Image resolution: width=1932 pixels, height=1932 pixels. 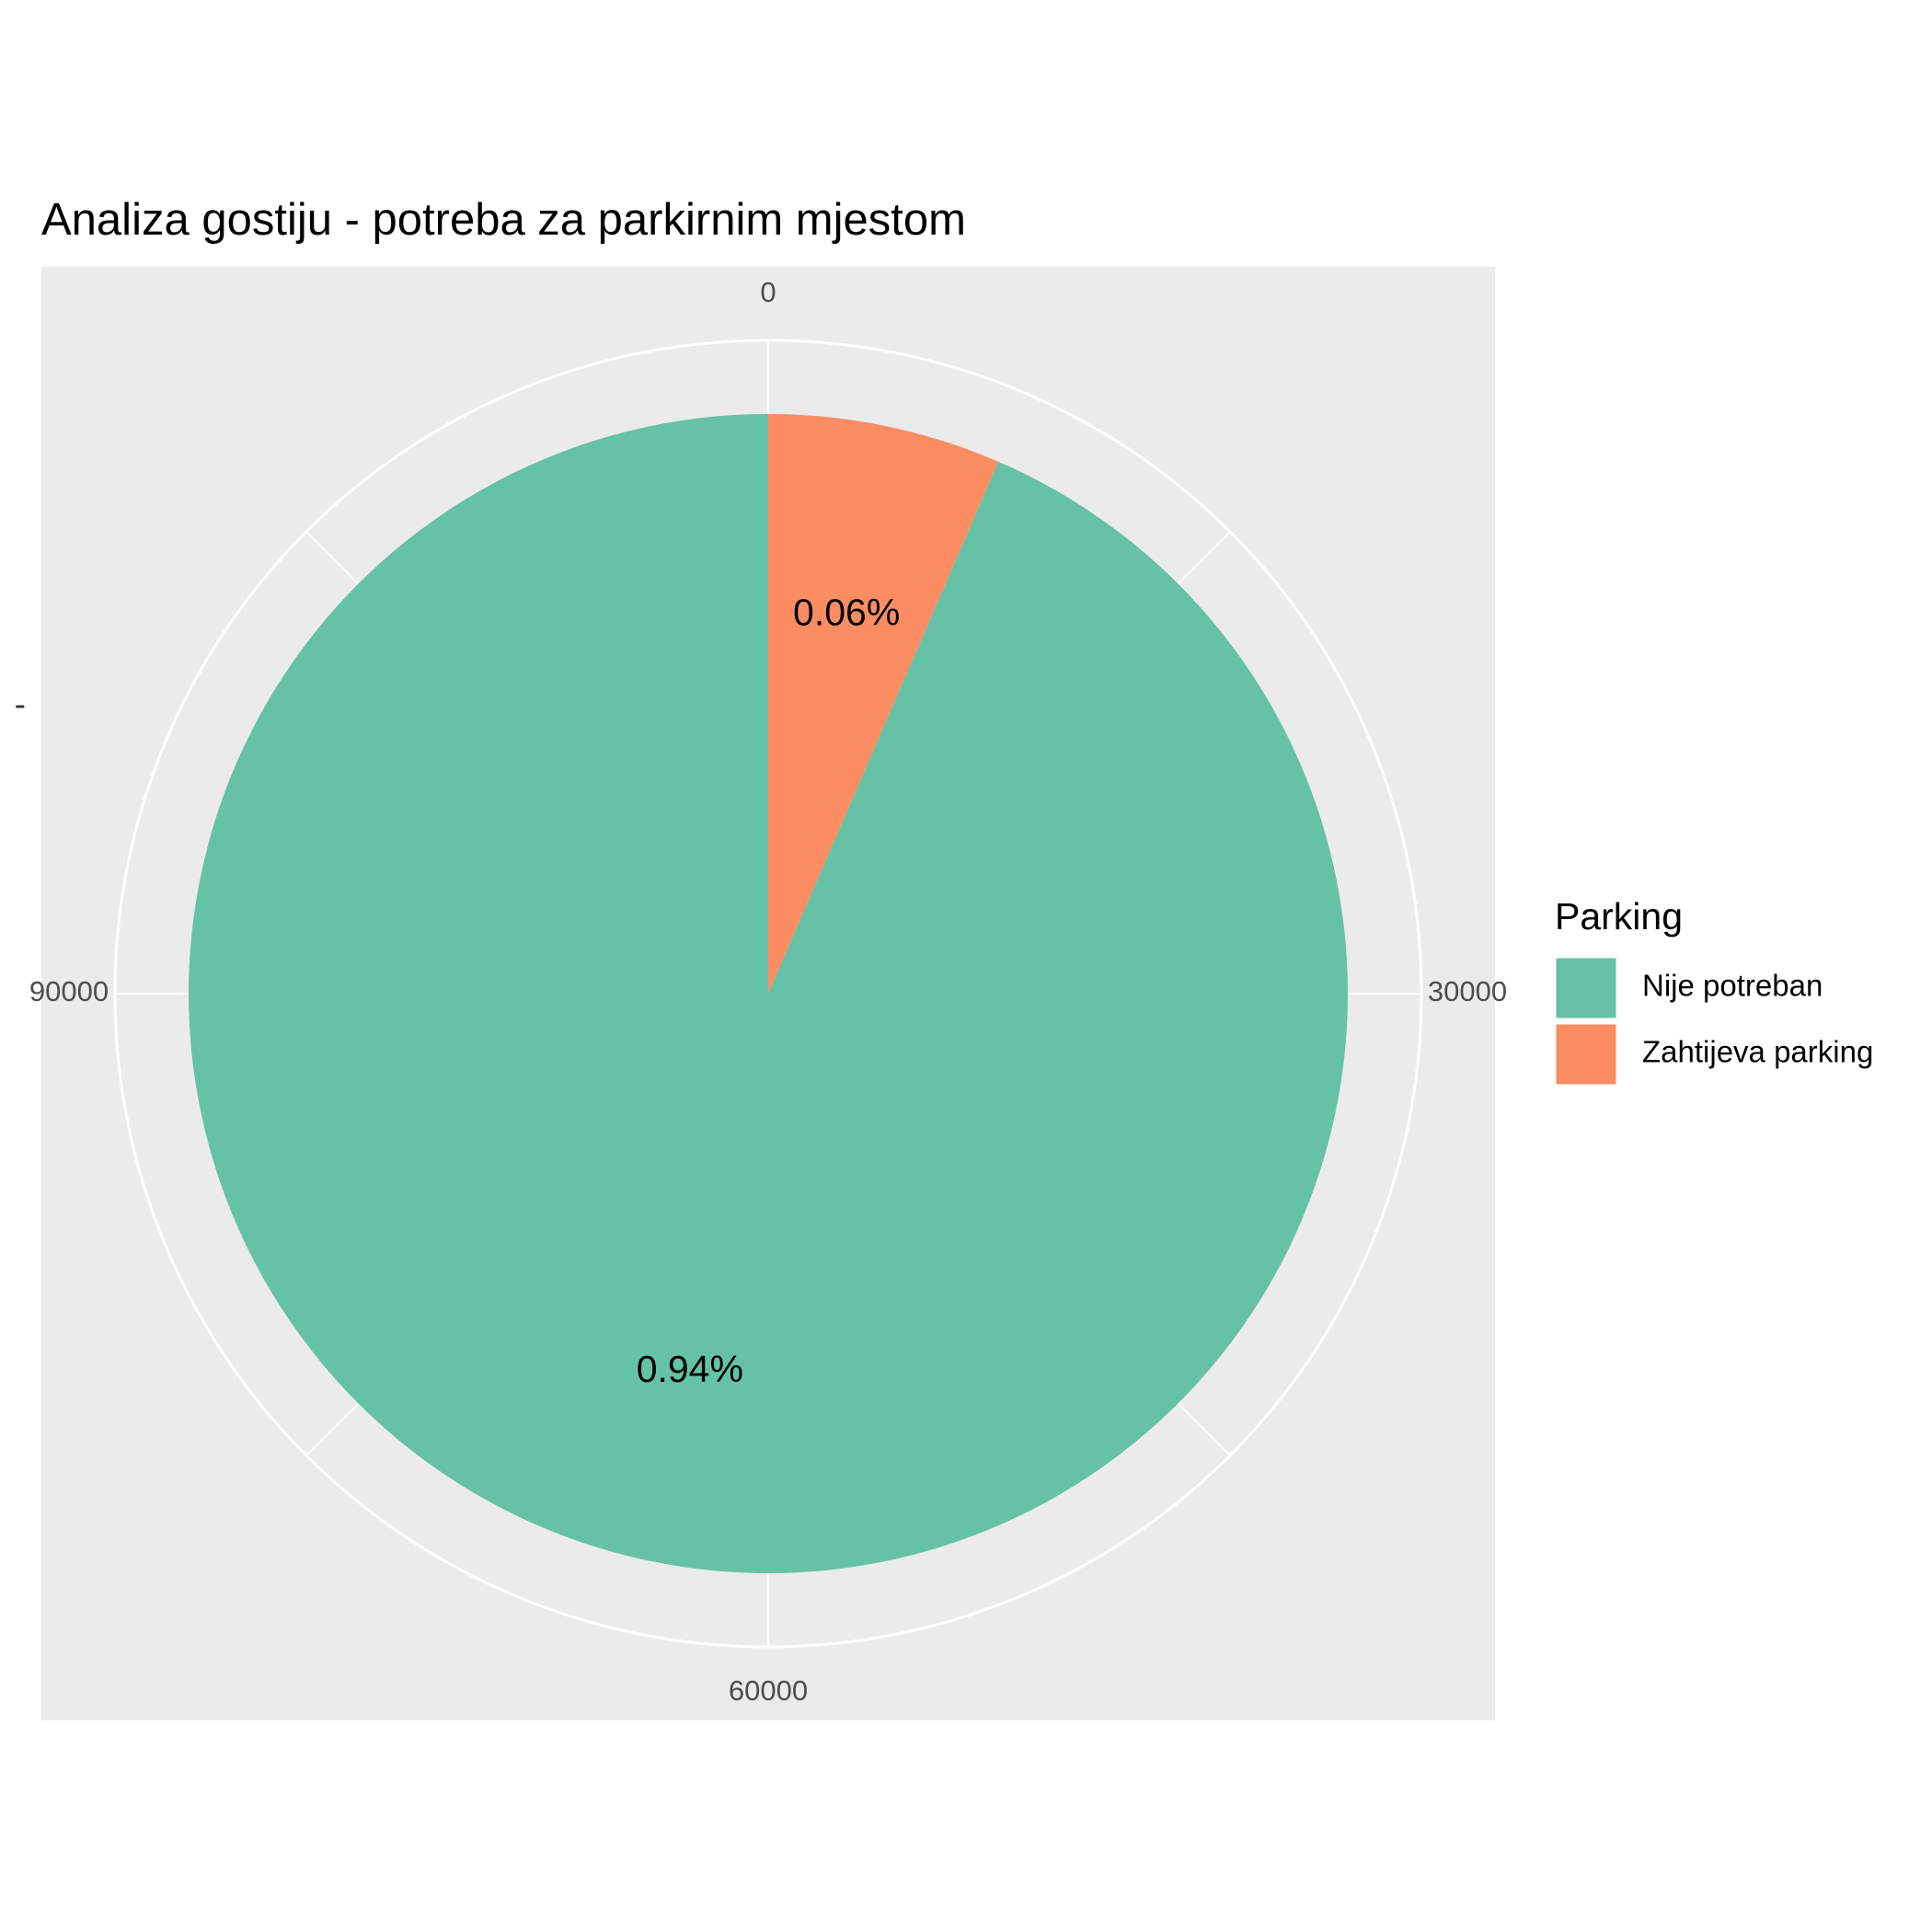 What do you see at coordinates (1467, 991) in the screenshot?
I see `tick-label: 30000` at bounding box center [1467, 991].